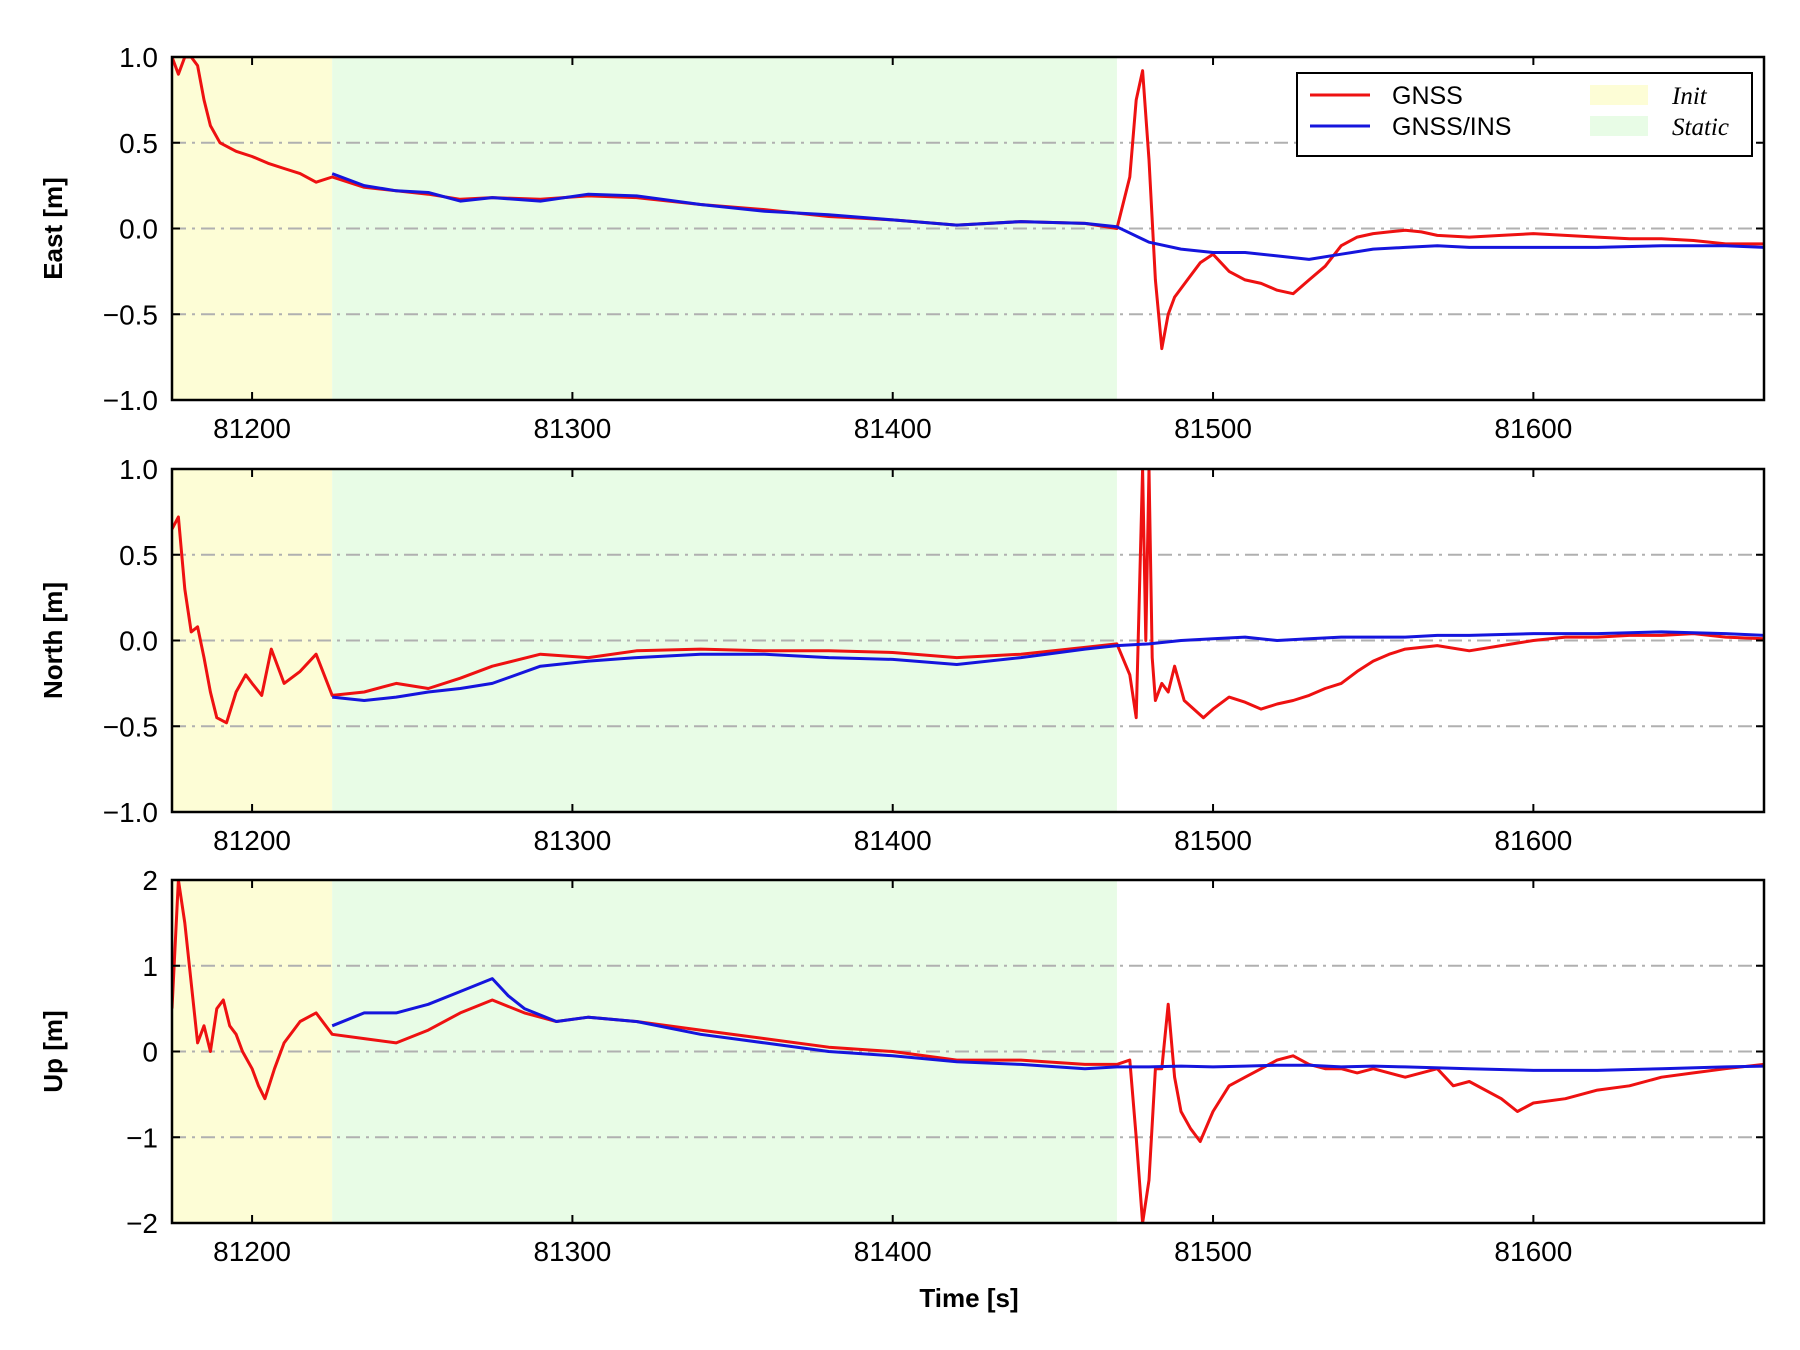 This screenshot has width=1800, height=1350. I want to click on legend-init-swatch, so click(1619, 95).